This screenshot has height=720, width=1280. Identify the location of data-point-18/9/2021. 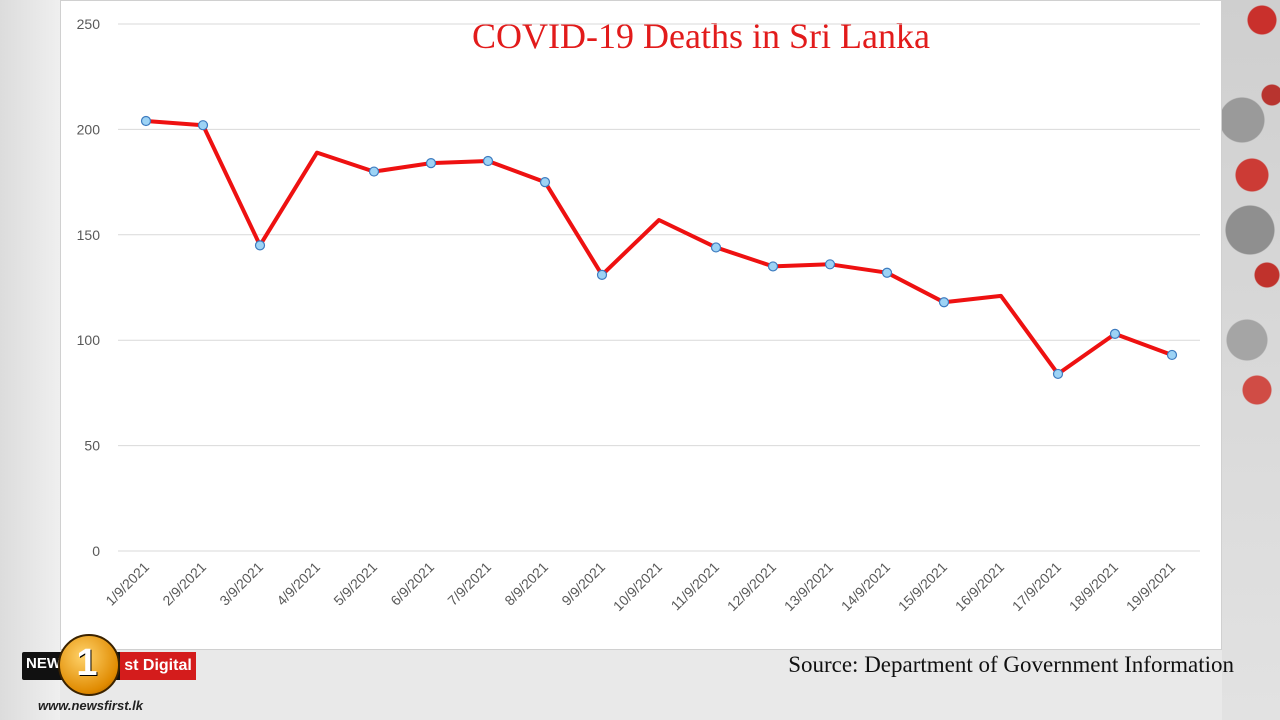
(1115, 333).